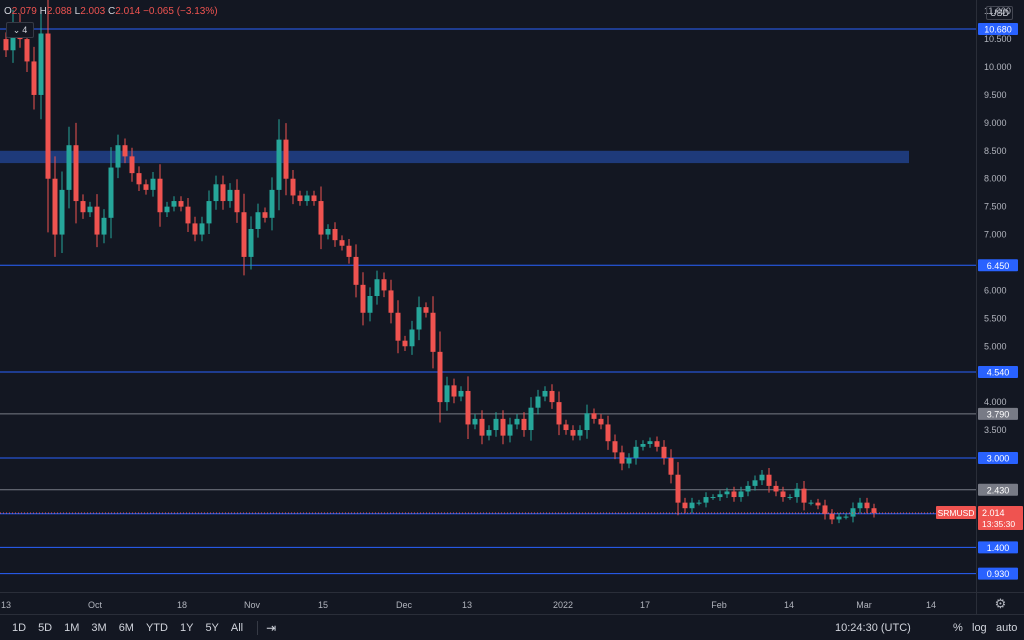 Image resolution: width=1024 pixels, height=640 pixels. Describe the element at coordinates (789, 605) in the screenshot. I see `time-tick-label: 14` at that location.